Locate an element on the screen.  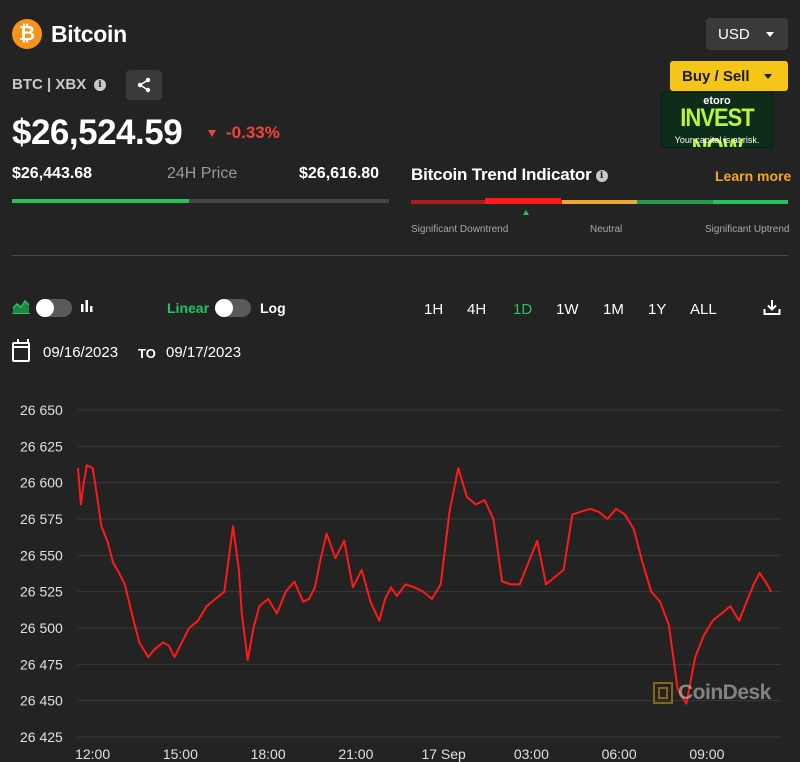
price-range-bar is located at coordinates (200, 201).